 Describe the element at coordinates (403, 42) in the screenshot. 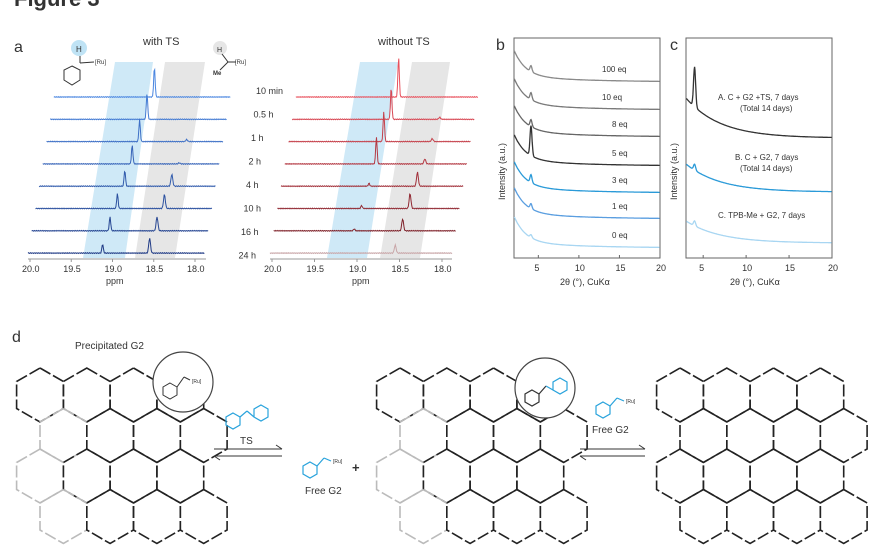

I see `title-without-ts: without TS` at that location.